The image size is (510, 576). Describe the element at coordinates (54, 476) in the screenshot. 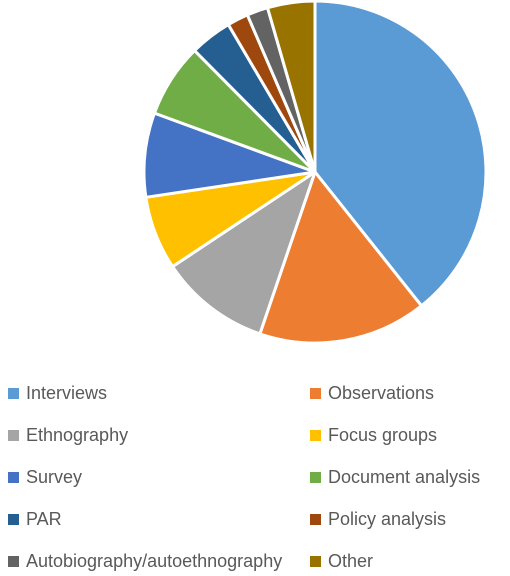

I see `legend-label: Survey` at that location.